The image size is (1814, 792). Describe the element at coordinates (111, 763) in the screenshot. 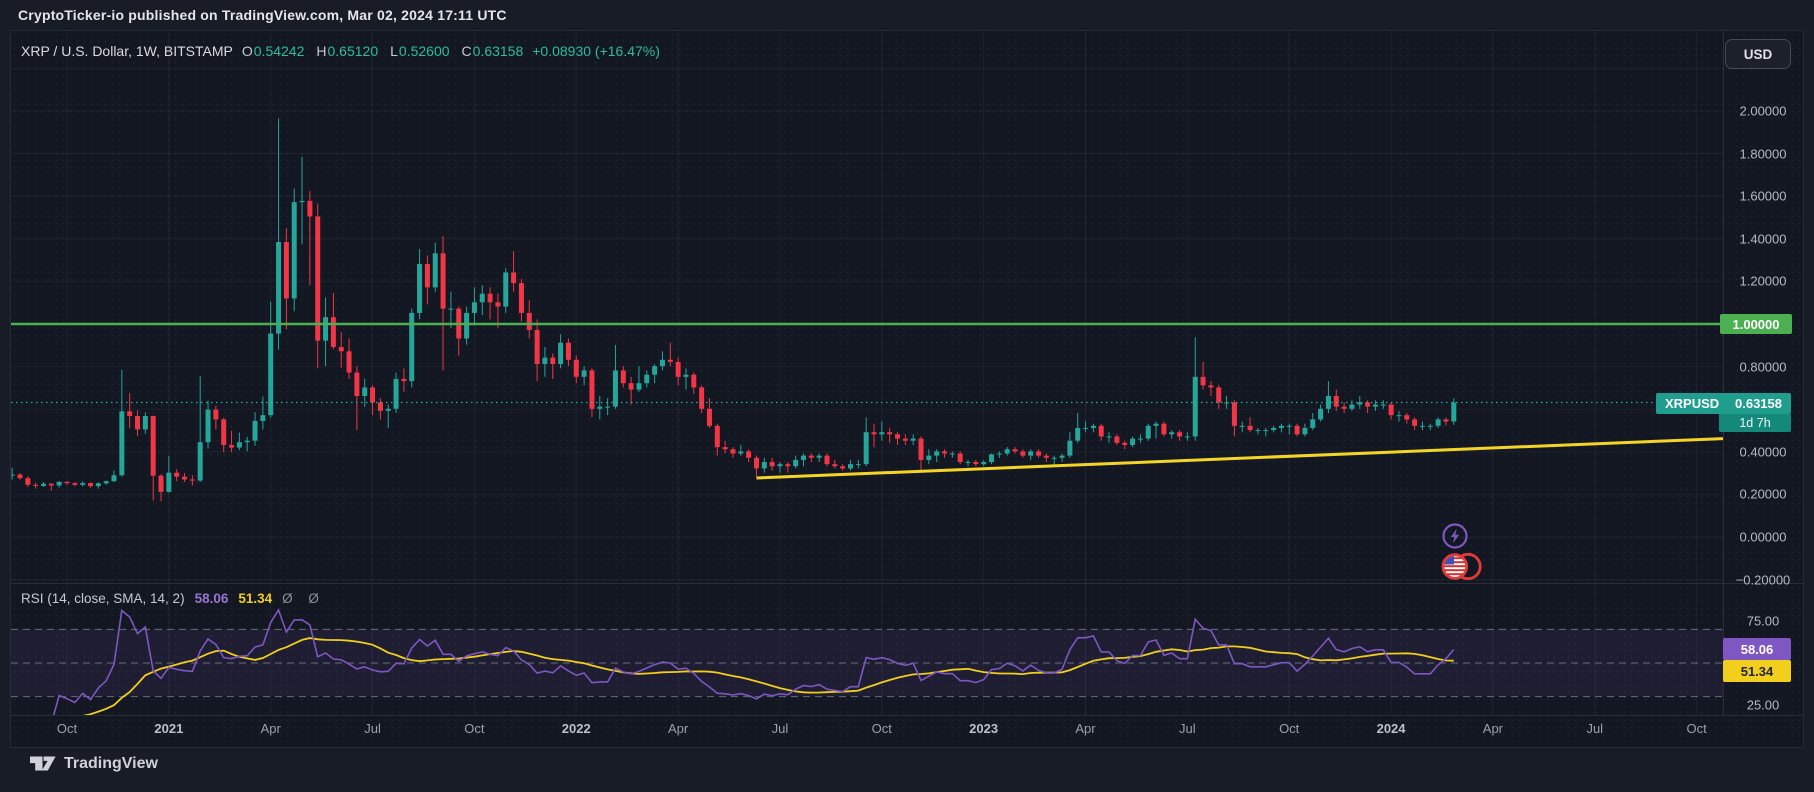

I see `tradingview-brand-text: TradingView` at that location.